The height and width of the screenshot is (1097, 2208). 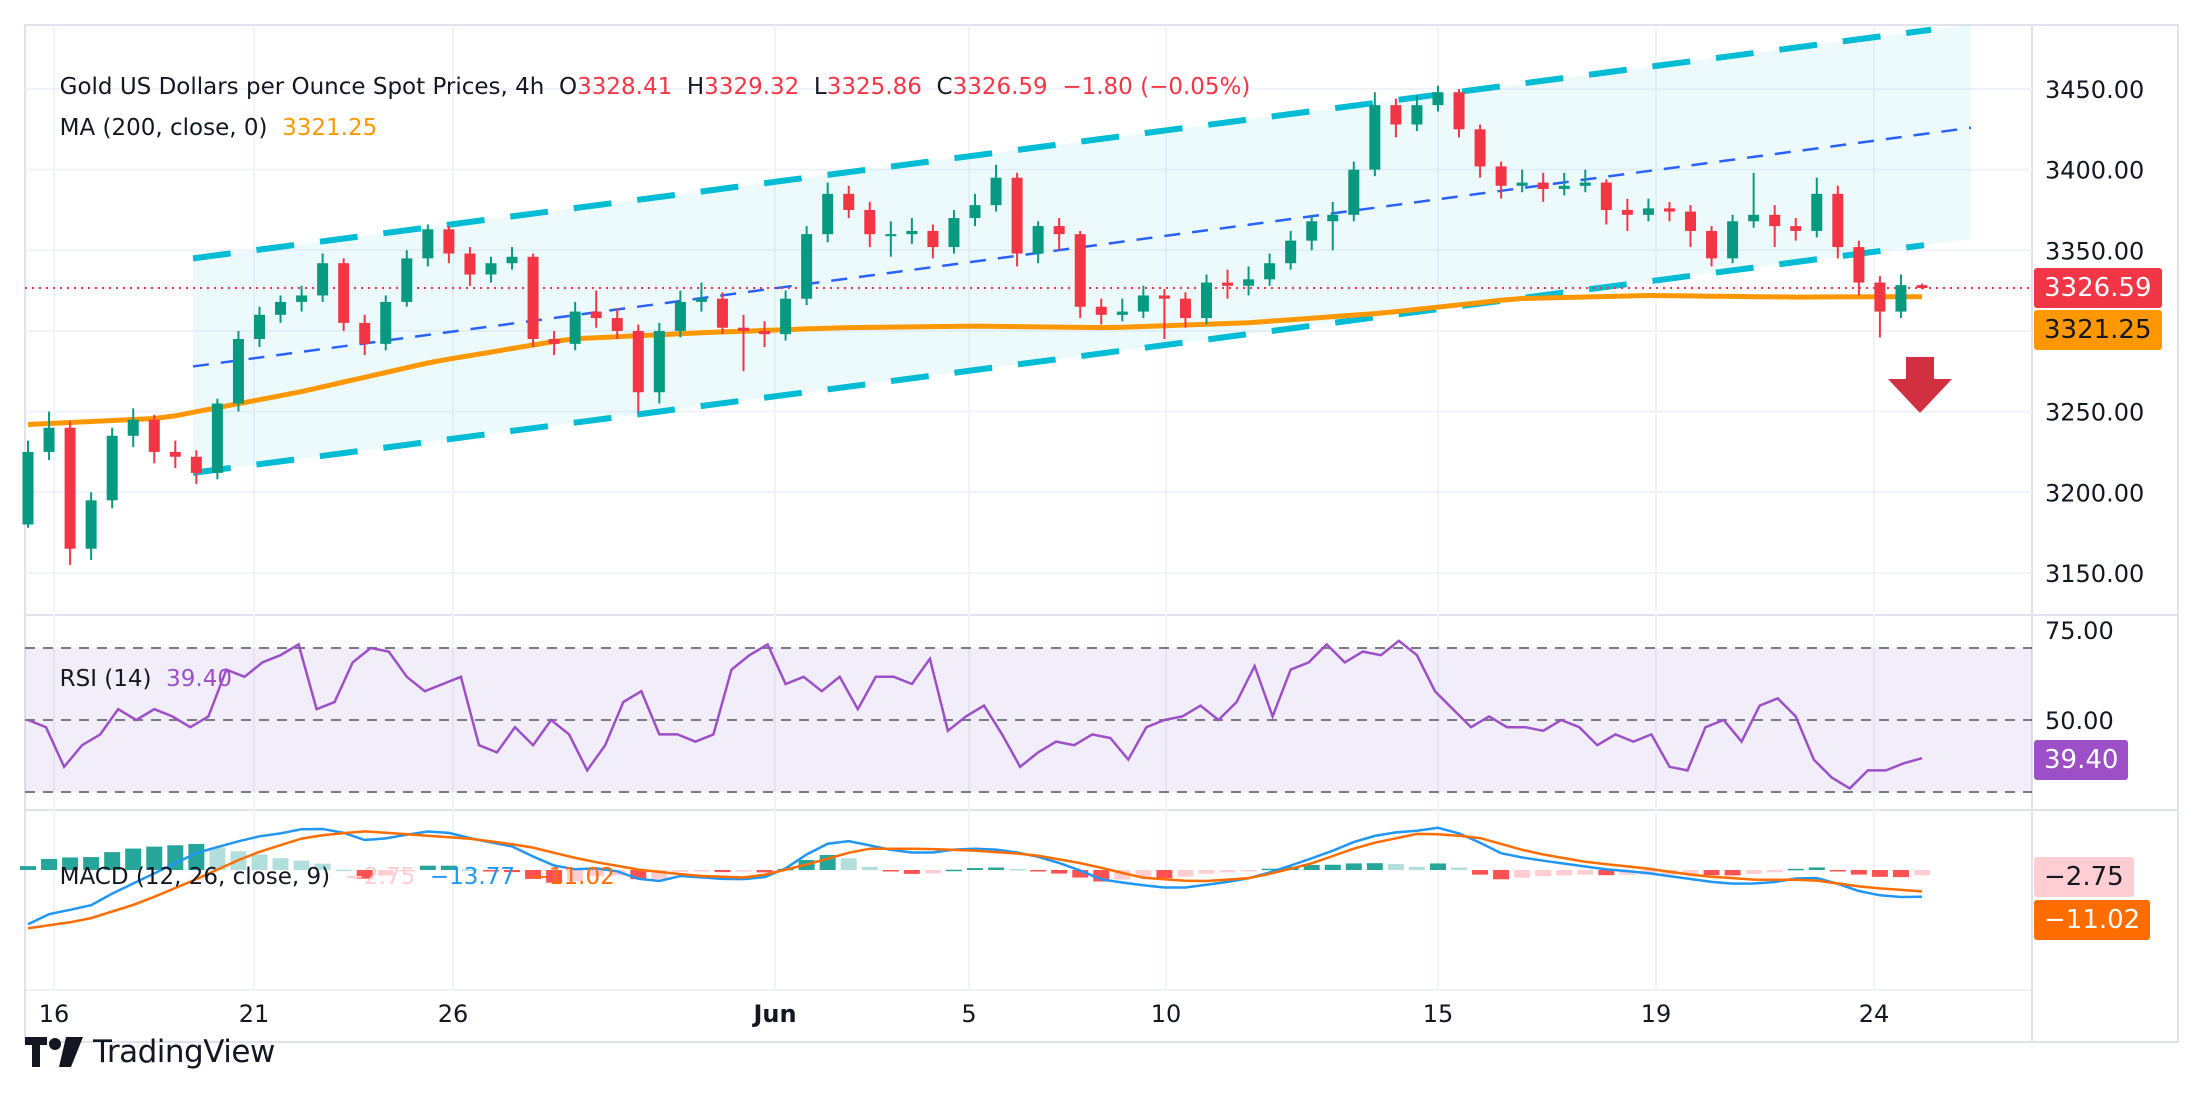 What do you see at coordinates (2094, 574) in the screenshot?
I see `price-tick-label: 3150.00` at bounding box center [2094, 574].